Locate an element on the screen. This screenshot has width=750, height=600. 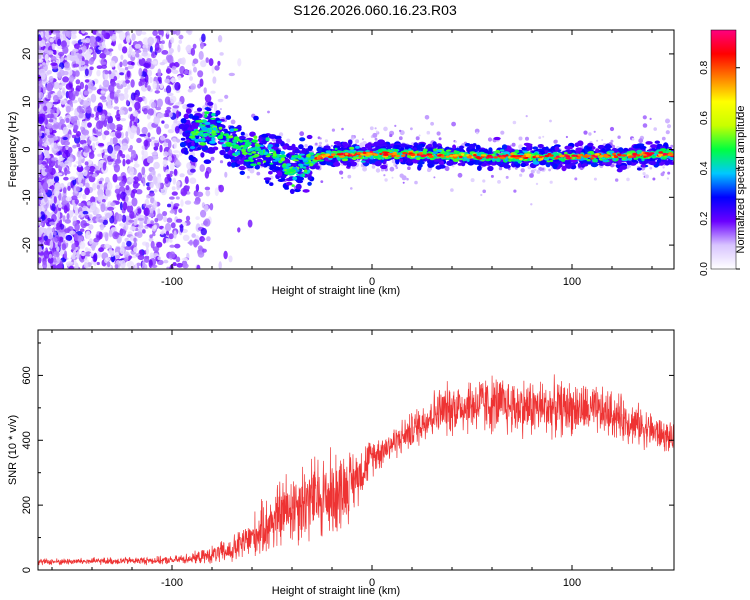
spectrogram-x-tick-label: 100 is located at coordinates (572, 282).